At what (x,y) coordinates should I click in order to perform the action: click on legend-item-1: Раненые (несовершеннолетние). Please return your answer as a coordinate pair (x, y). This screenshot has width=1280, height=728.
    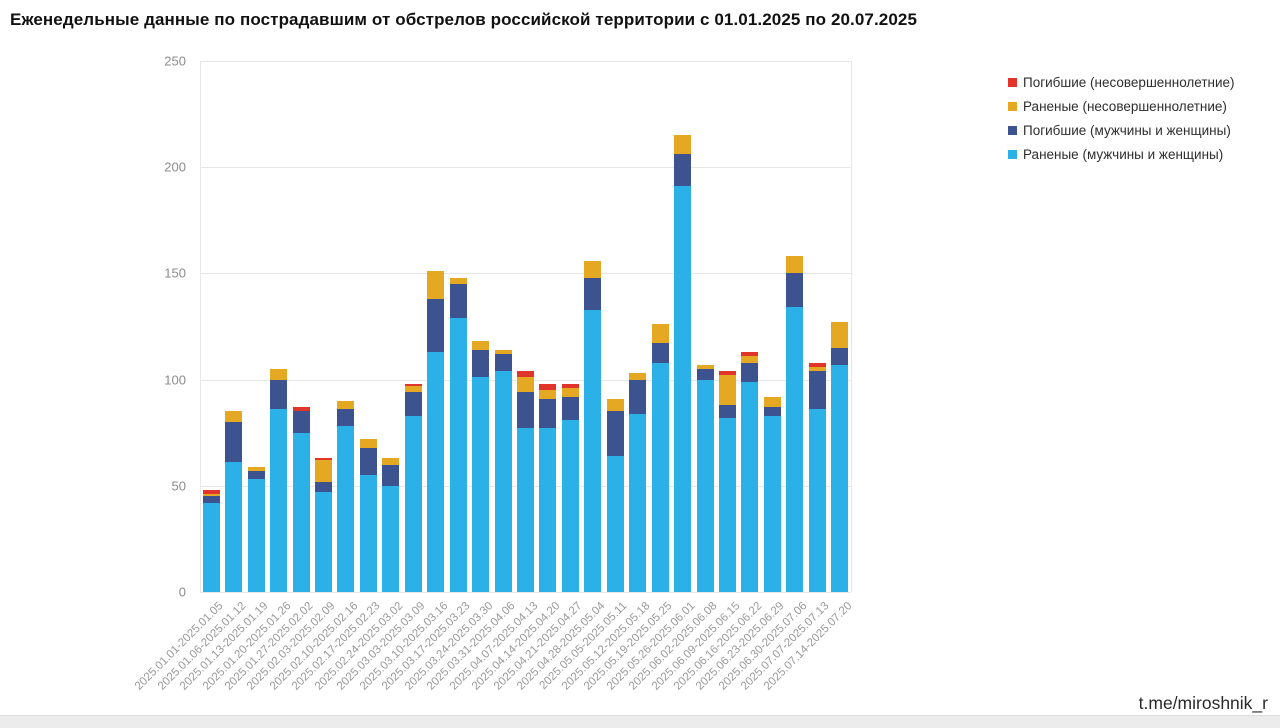
    Looking at the image, I should click on (1121, 106).